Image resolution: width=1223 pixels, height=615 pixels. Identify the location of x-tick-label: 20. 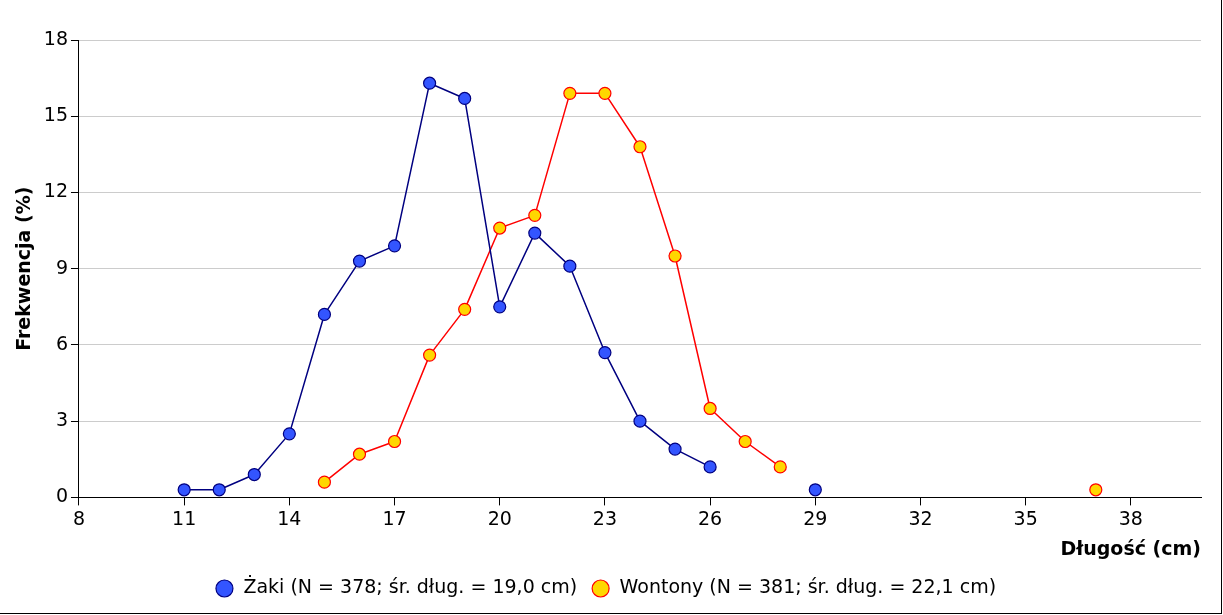
(499, 517).